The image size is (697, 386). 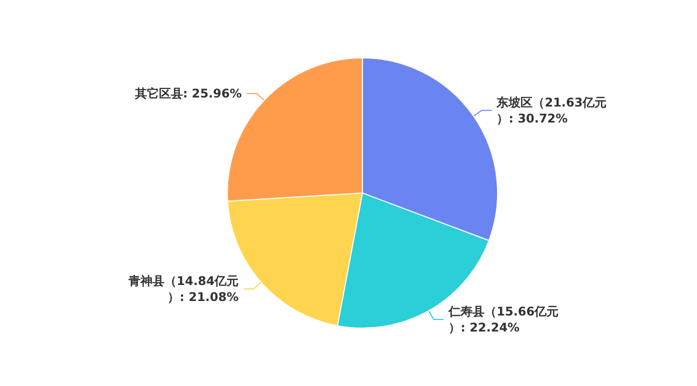 What do you see at coordinates (188, 93) in the screenshot?
I see `slice-label: 其它区县: 25.96%` at bounding box center [188, 93].